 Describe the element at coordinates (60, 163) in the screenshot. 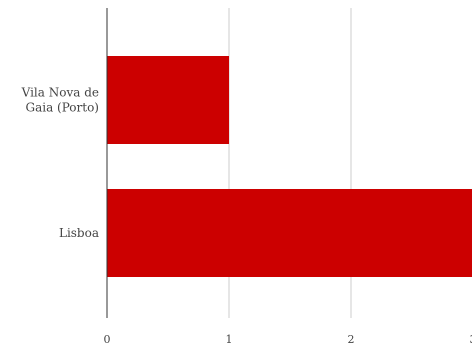

I see `category-labels: Vila Nova de Gaia (Porto) Lisboa` at that location.